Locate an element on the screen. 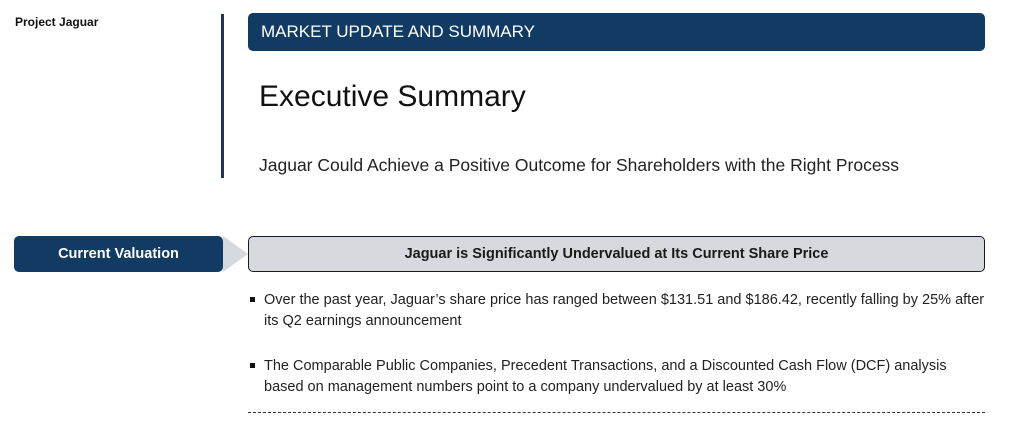 Image resolution: width=1034 pixels, height=443 pixels. vertical-divider is located at coordinates (222, 96).